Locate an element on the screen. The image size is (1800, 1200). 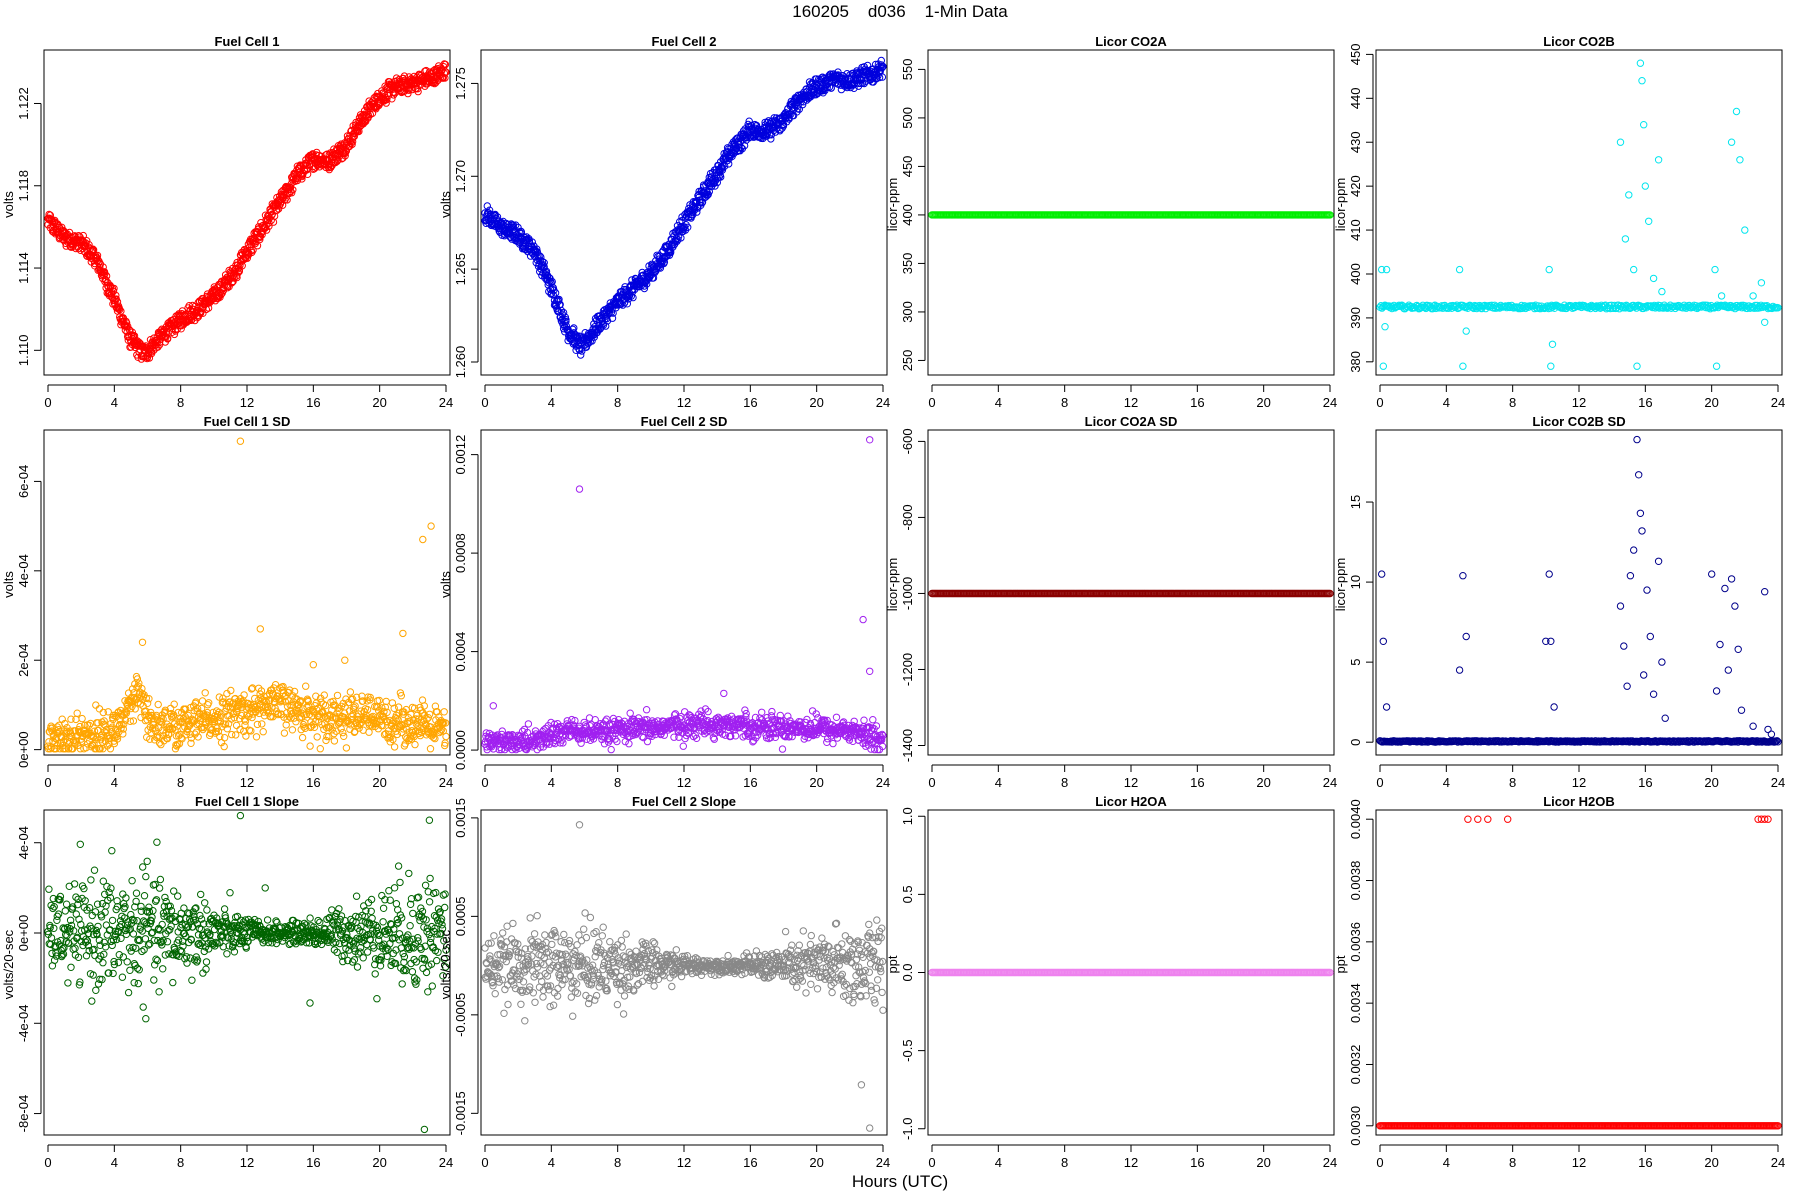
y-tick-label: 6e-04 is located at coordinates (23, 481).